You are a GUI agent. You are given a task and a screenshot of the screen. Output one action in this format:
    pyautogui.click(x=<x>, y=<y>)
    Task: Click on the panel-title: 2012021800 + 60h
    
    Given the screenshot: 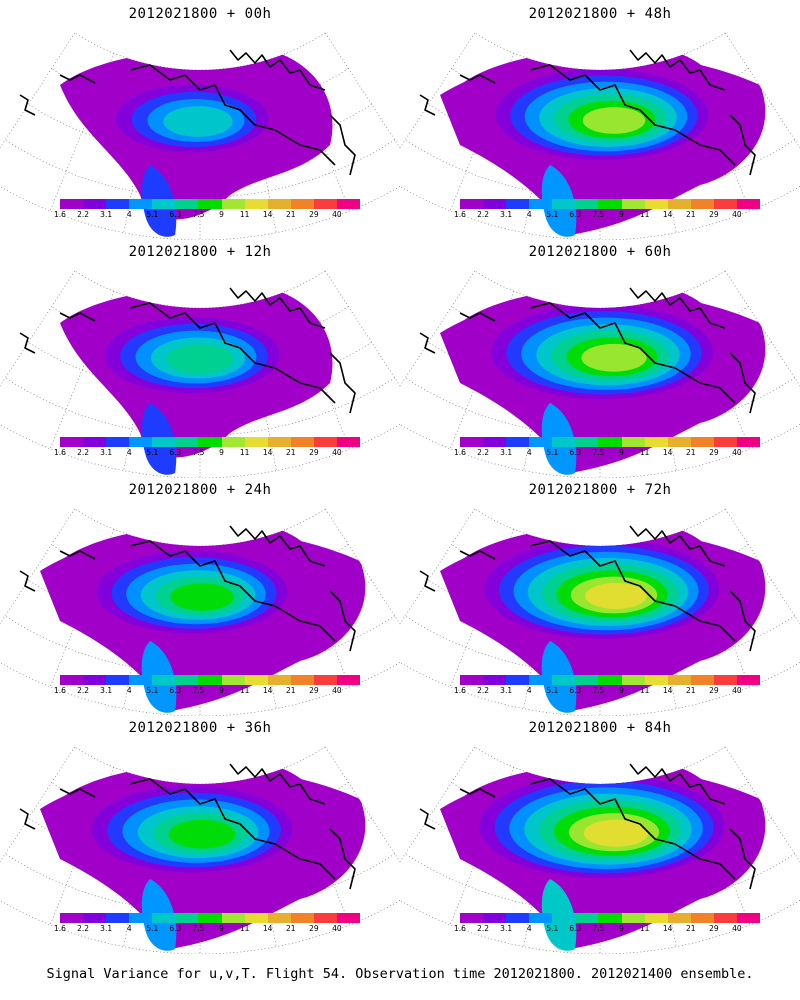 What is the action you would take?
    pyautogui.click(x=600, y=252)
    